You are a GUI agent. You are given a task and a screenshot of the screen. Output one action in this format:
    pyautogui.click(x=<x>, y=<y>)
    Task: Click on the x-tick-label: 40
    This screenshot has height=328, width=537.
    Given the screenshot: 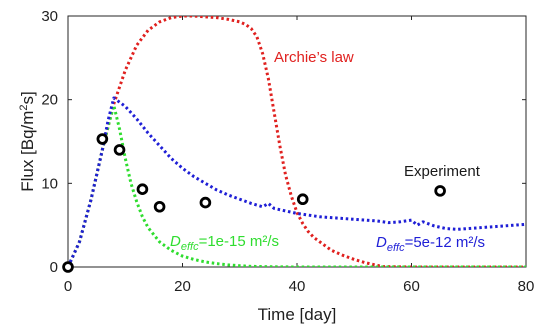 What is the action you would take?
    pyautogui.click(x=297, y=286)
    